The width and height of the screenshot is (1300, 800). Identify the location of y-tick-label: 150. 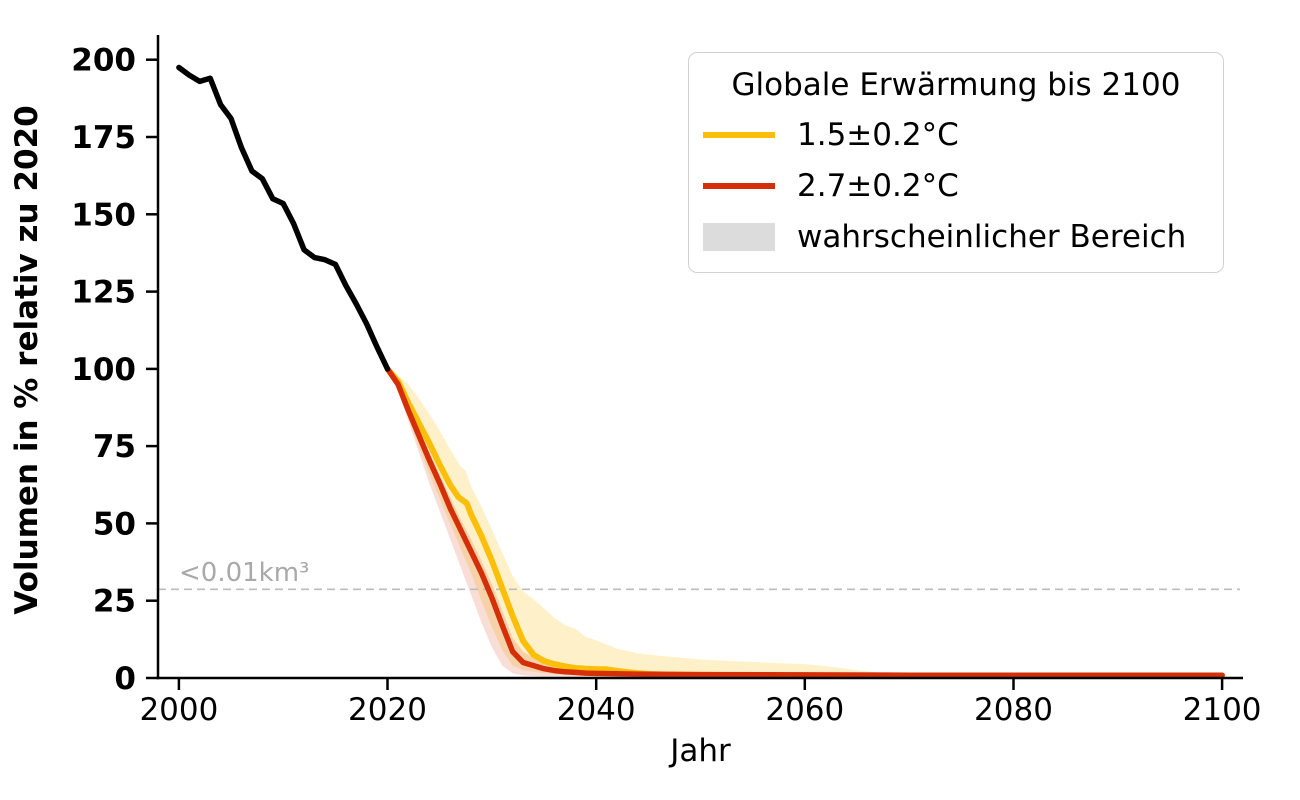
(103, 215).